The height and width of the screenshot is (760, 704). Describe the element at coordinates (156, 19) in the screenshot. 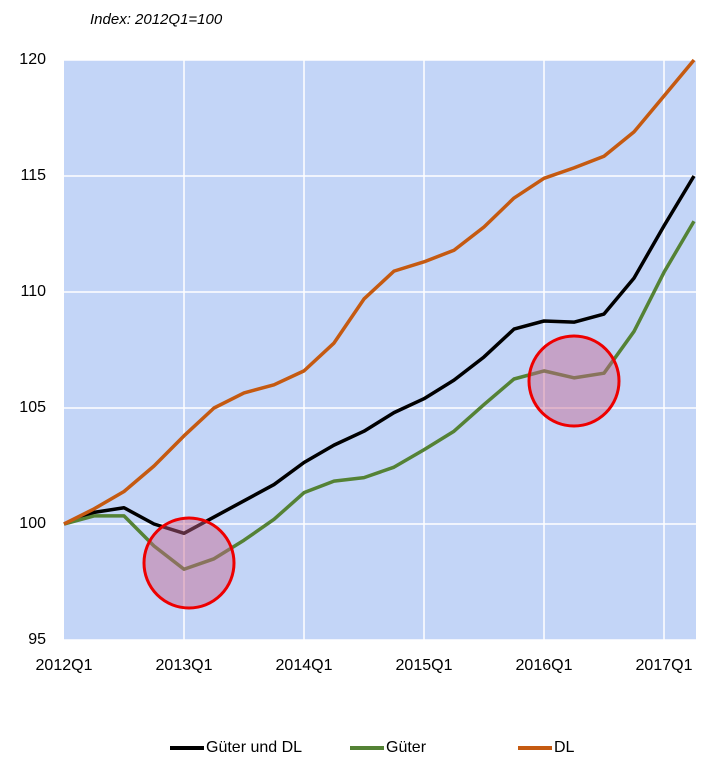

I see `chart-subtitle: Index: 2012Q1=100` at that location.